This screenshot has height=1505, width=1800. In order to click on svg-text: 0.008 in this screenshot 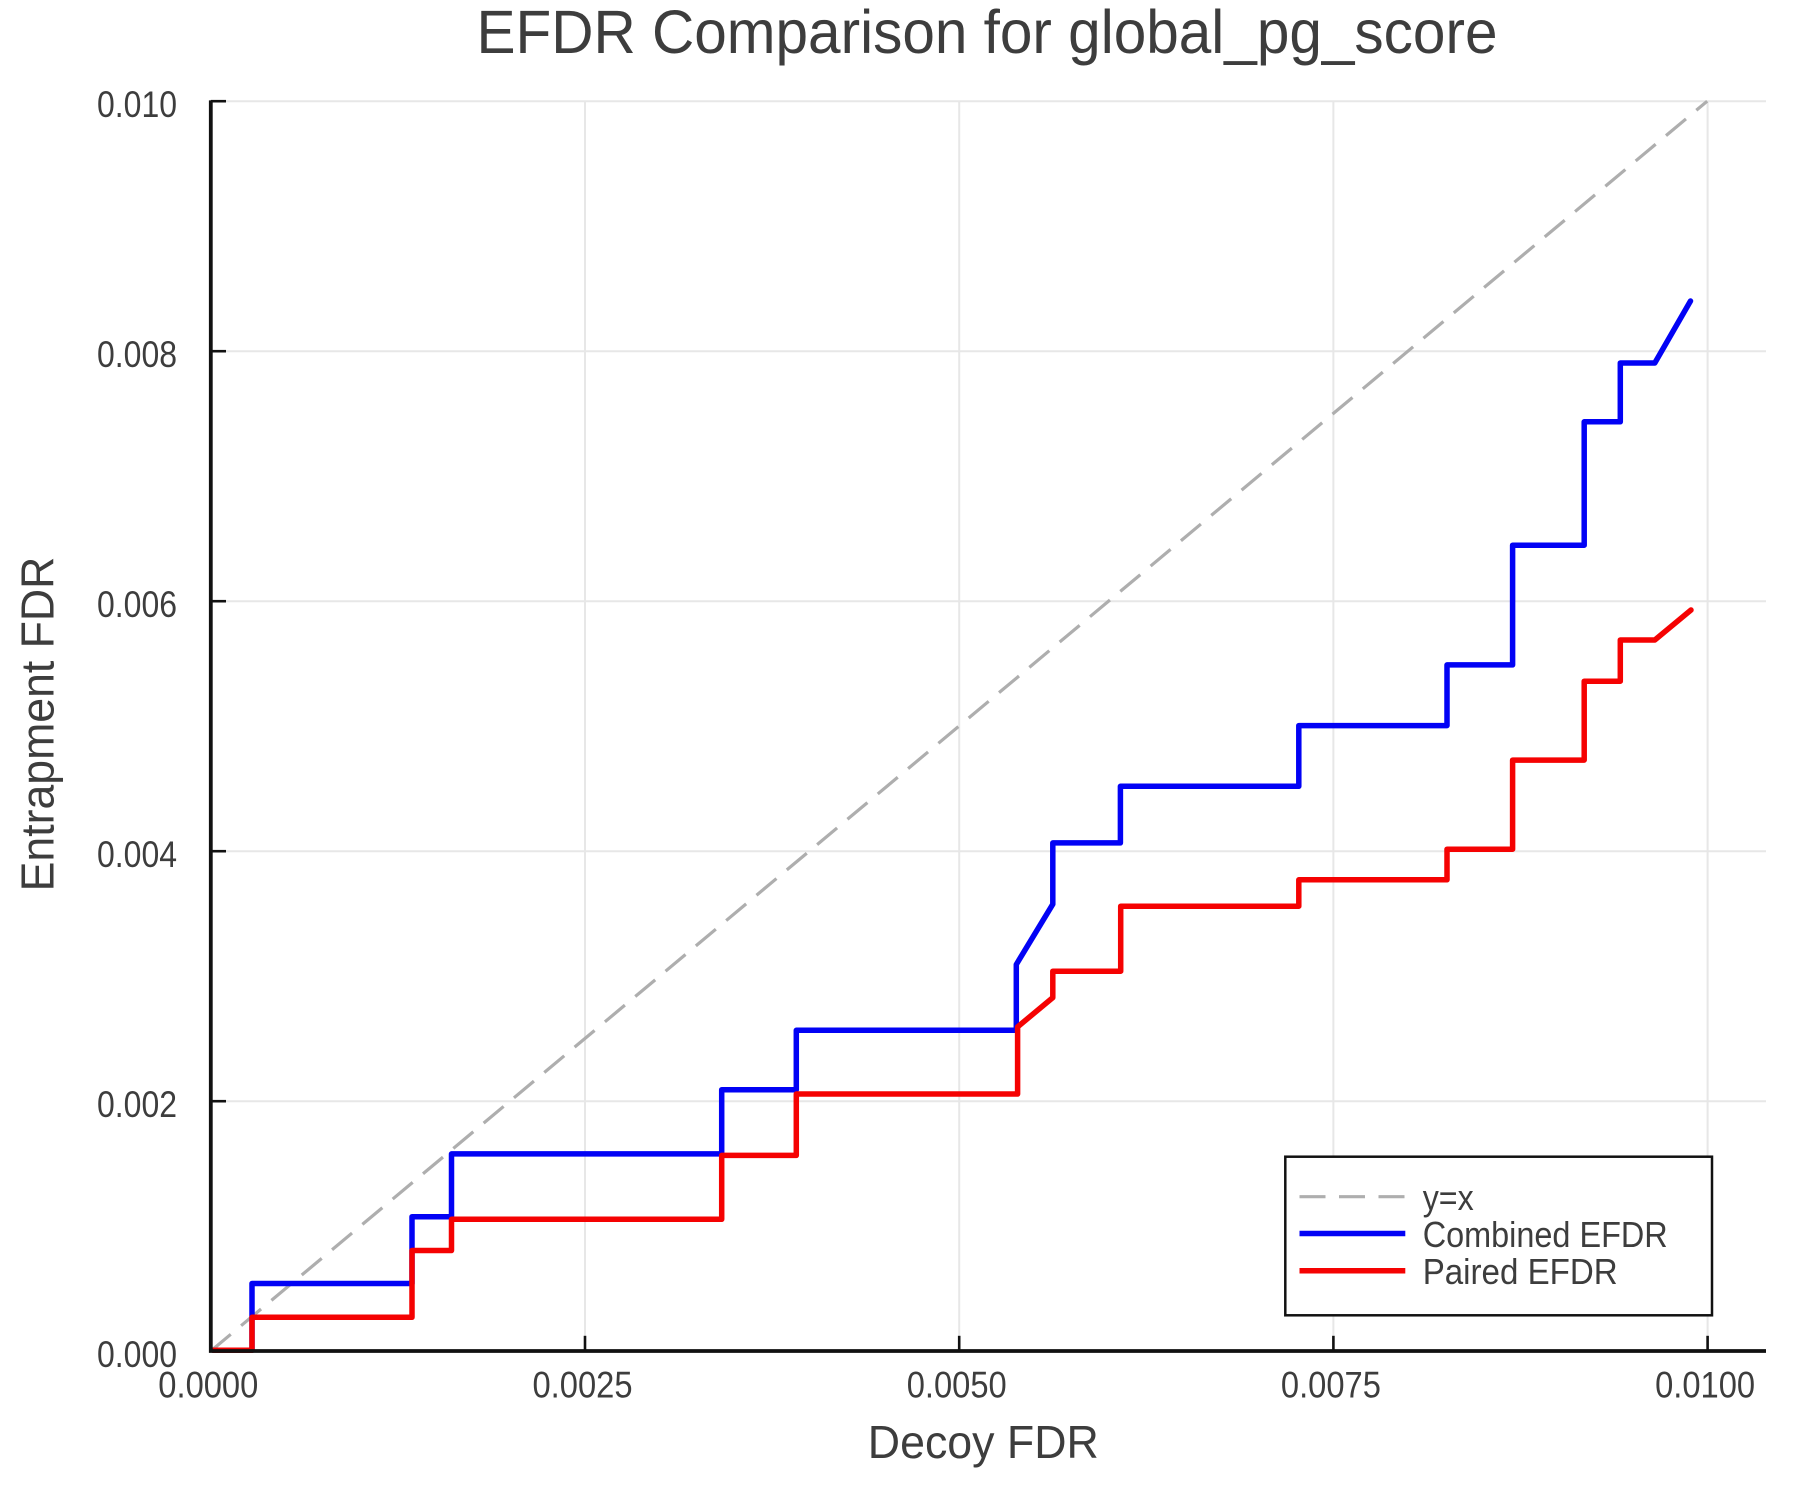, I will do `click(137, 354)`.